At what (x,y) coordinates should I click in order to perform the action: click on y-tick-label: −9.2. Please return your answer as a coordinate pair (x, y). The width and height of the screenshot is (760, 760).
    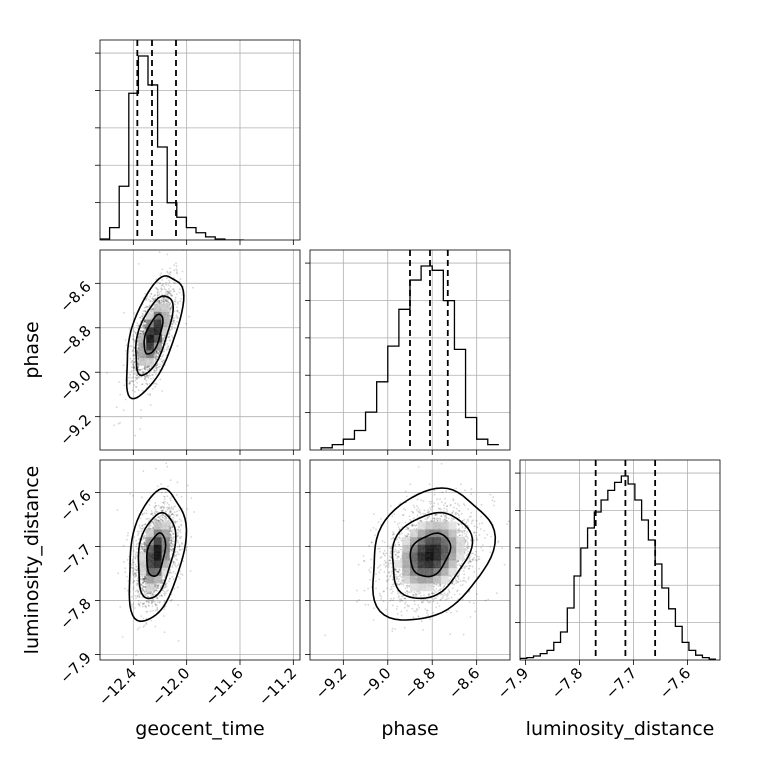
    Looking at the image, I should click on (75, 430).